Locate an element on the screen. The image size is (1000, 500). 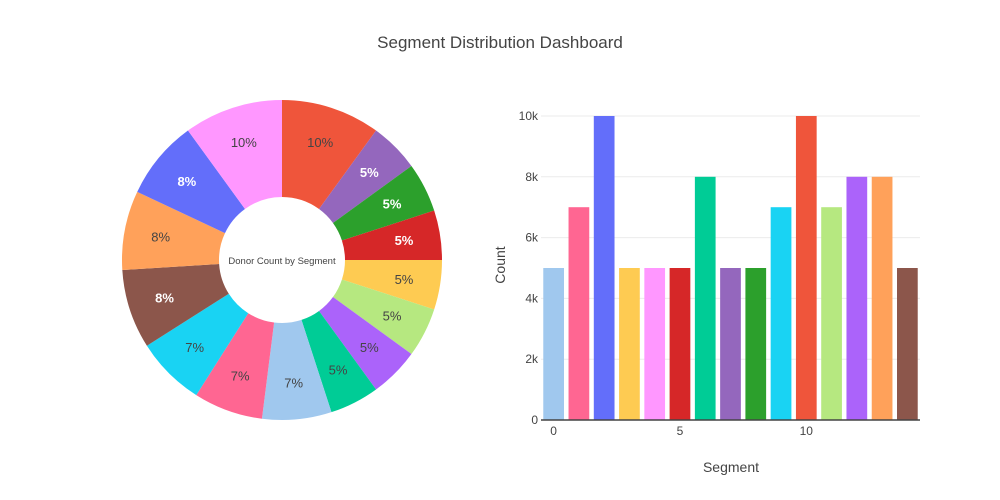
donut-hole-label: Donor Count by Segment is located at coordinates (282, 261).